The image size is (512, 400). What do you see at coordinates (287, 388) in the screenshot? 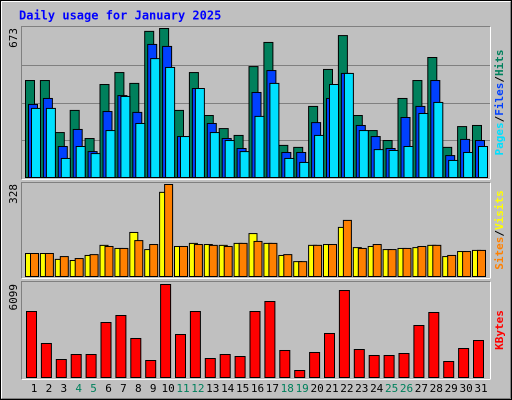
I see `x-tick-label: 18` at bounding box center [287, 388].